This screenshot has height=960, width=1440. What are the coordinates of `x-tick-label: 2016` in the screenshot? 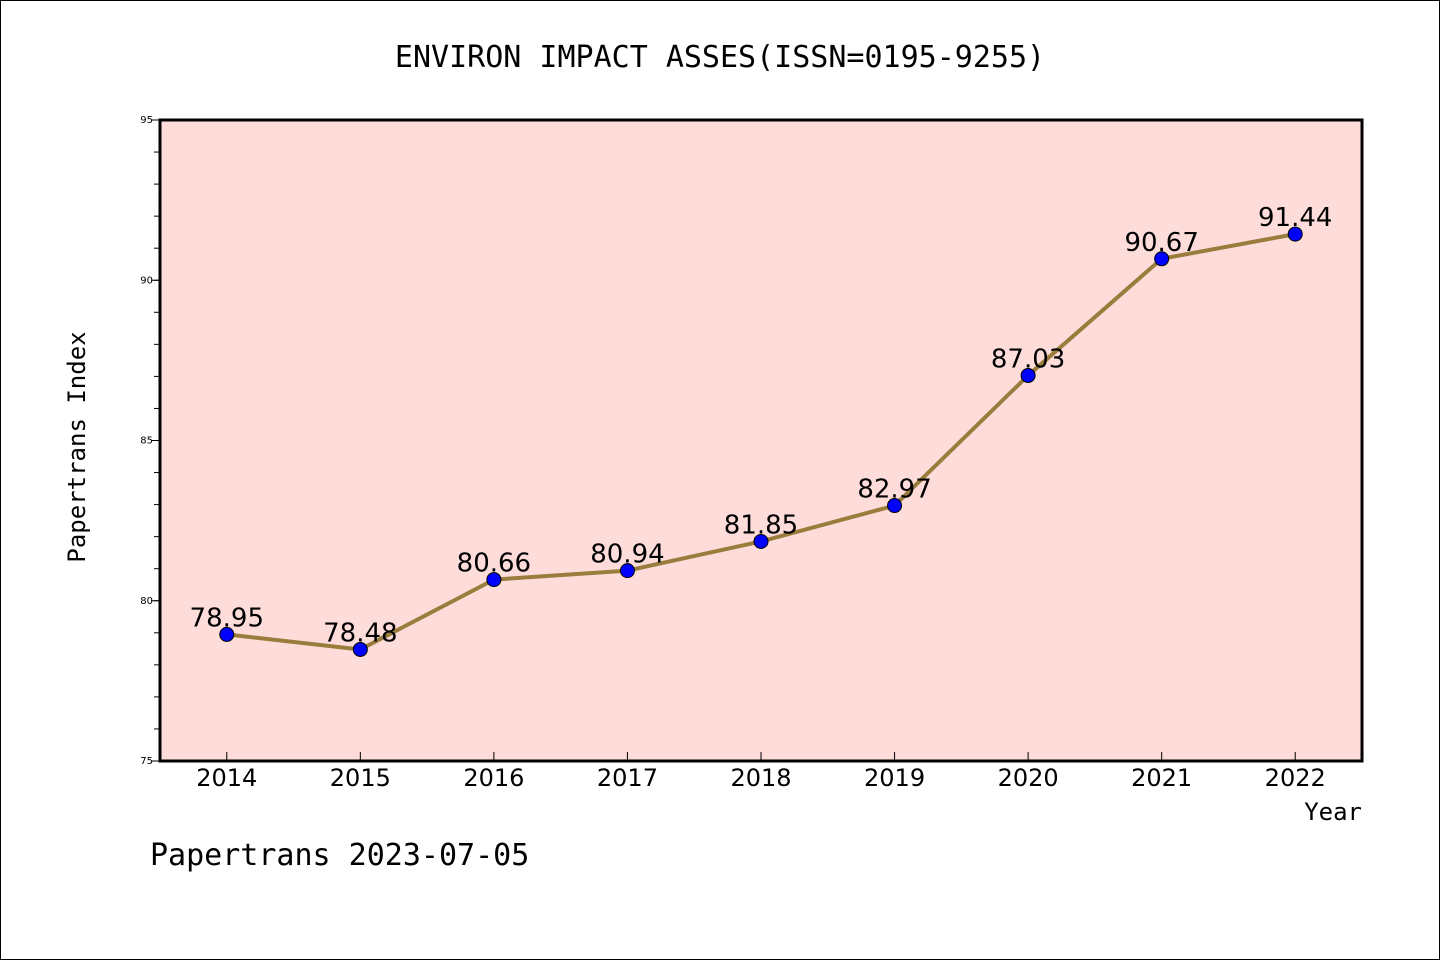 It's located at (493, 778).